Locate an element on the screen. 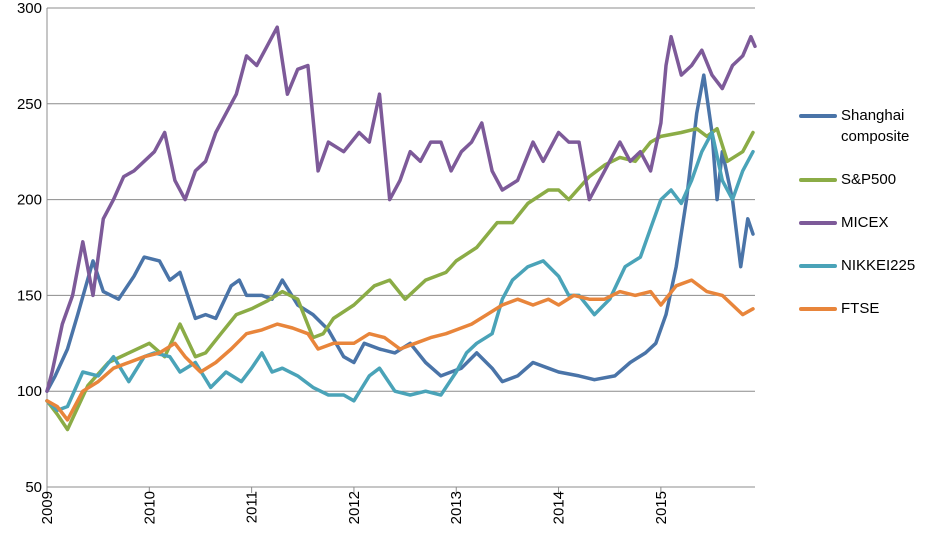 This screenshot has width=931, height=545. legend-label: FTSE is located at coordinates (860, 308).